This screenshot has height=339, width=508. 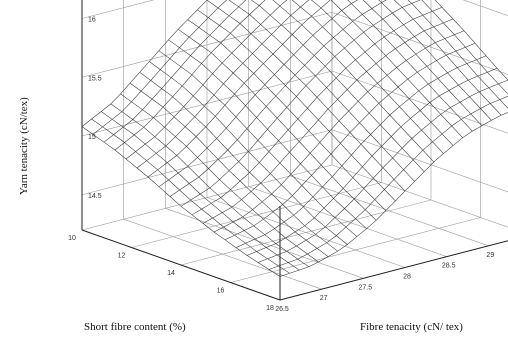 What do you see at coordinates (72, 238) in the screenshot?
I see `x-tick-label: 10` at bounding box center [72, 238].